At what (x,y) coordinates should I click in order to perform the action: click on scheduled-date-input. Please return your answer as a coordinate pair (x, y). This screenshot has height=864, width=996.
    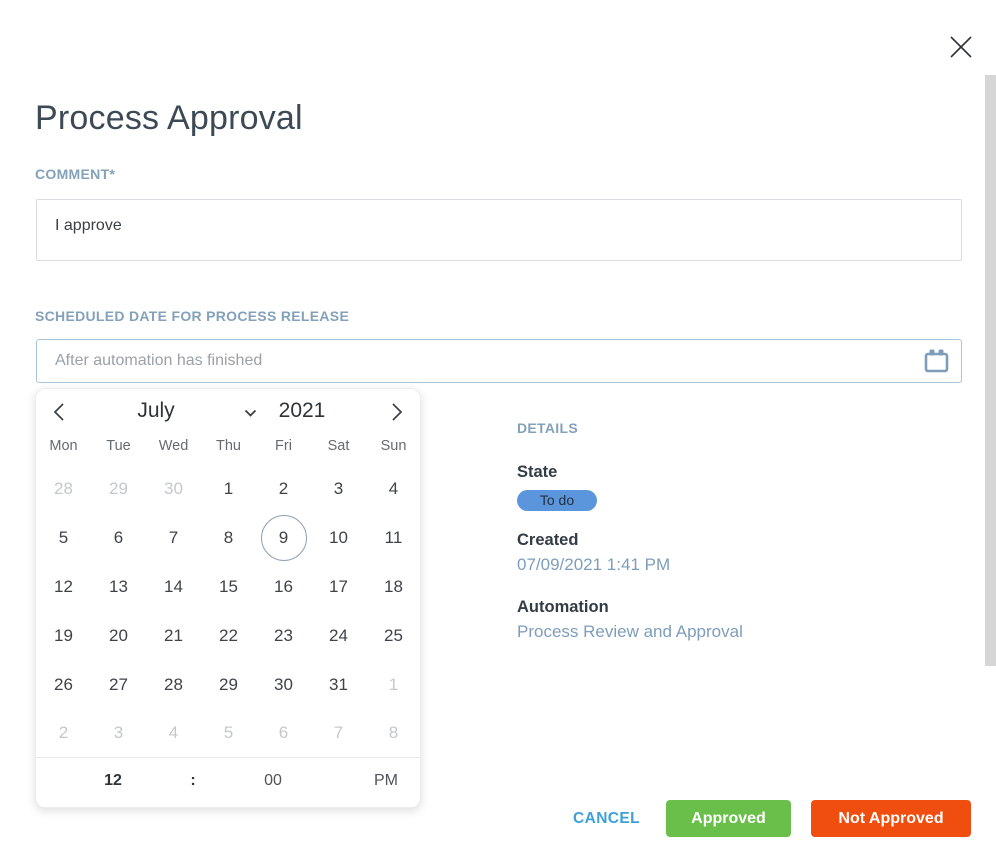
    Looking at the image, I should click on (499, 361).